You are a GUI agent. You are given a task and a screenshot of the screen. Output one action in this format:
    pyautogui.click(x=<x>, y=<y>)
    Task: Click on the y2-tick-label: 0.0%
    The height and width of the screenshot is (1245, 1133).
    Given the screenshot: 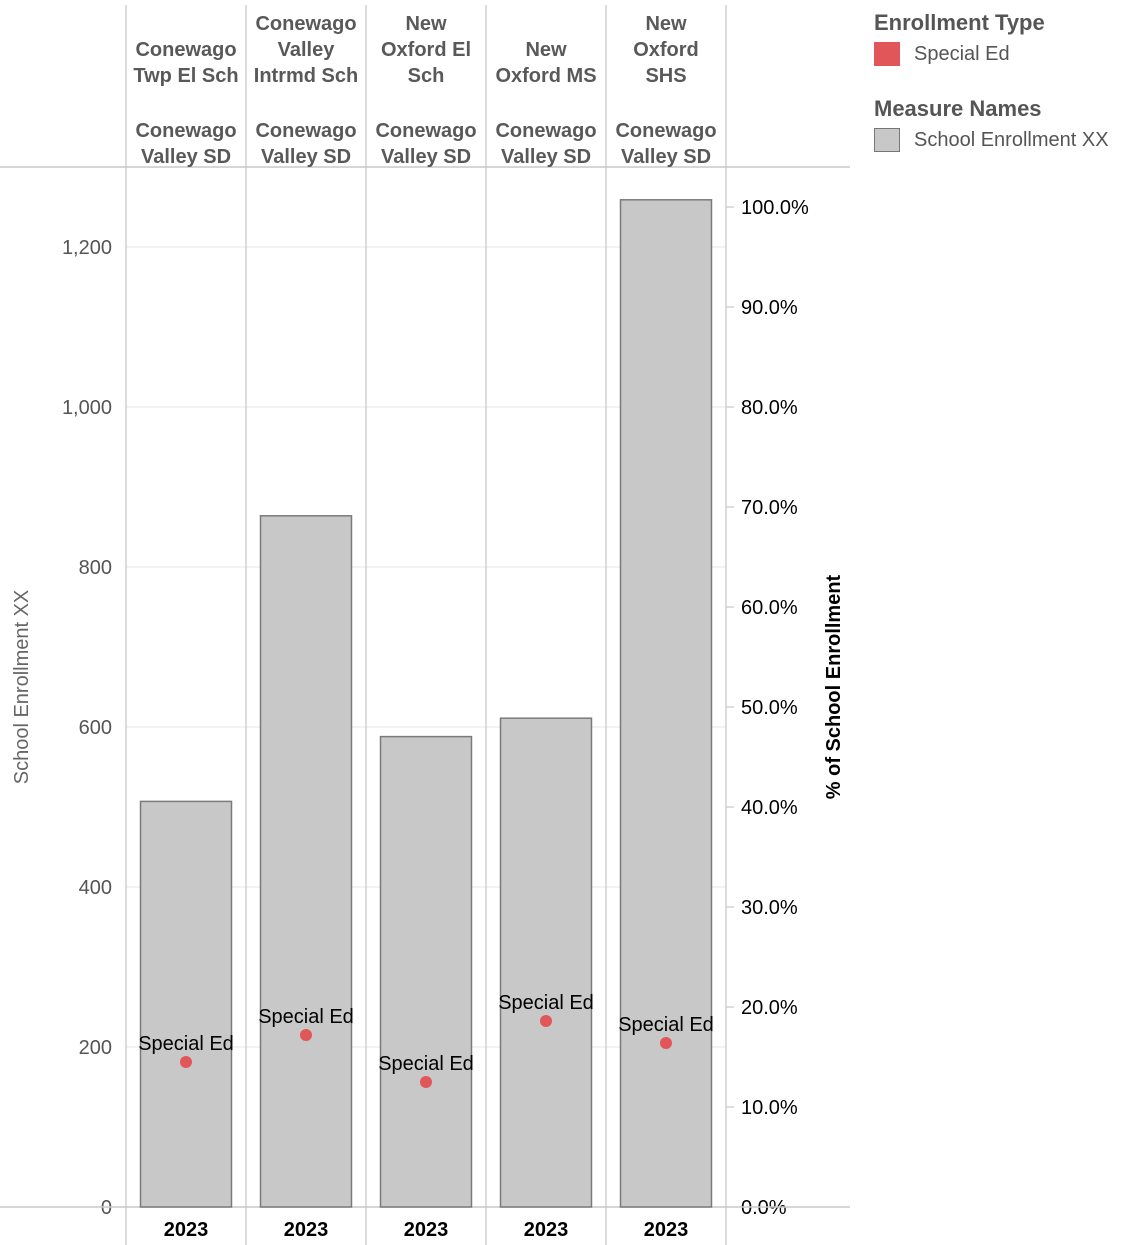 What is the action you would take?
    pyautogui.click(x=764, y=1208)
    